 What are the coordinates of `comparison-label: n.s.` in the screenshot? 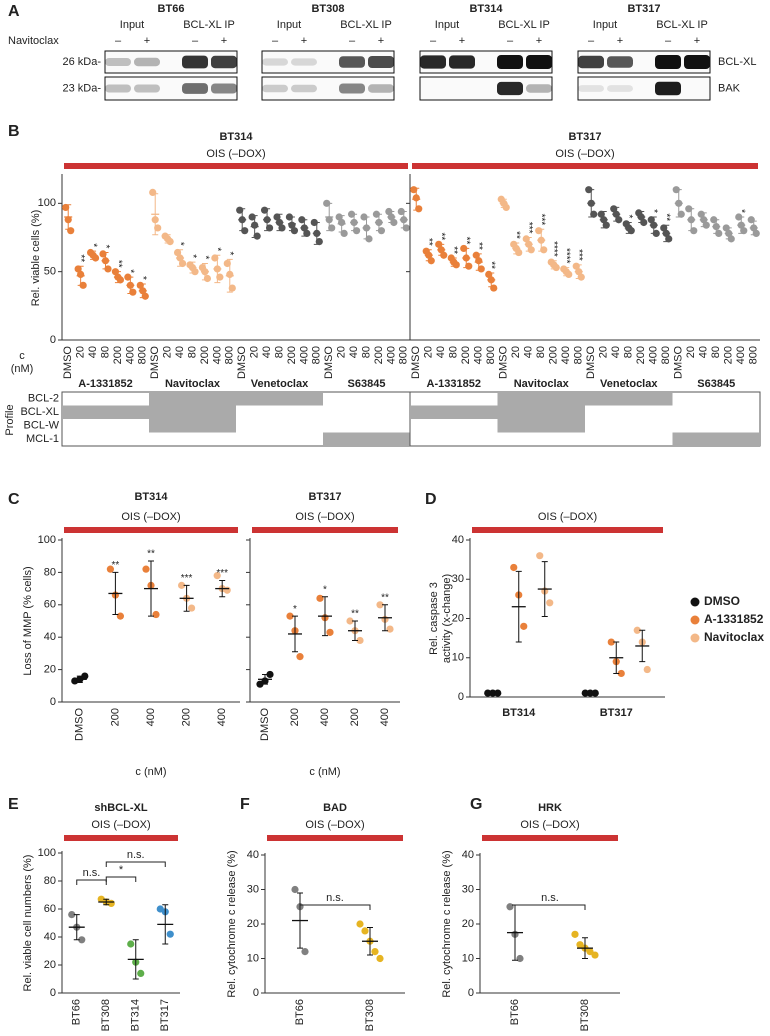 It's located at (550, 898).